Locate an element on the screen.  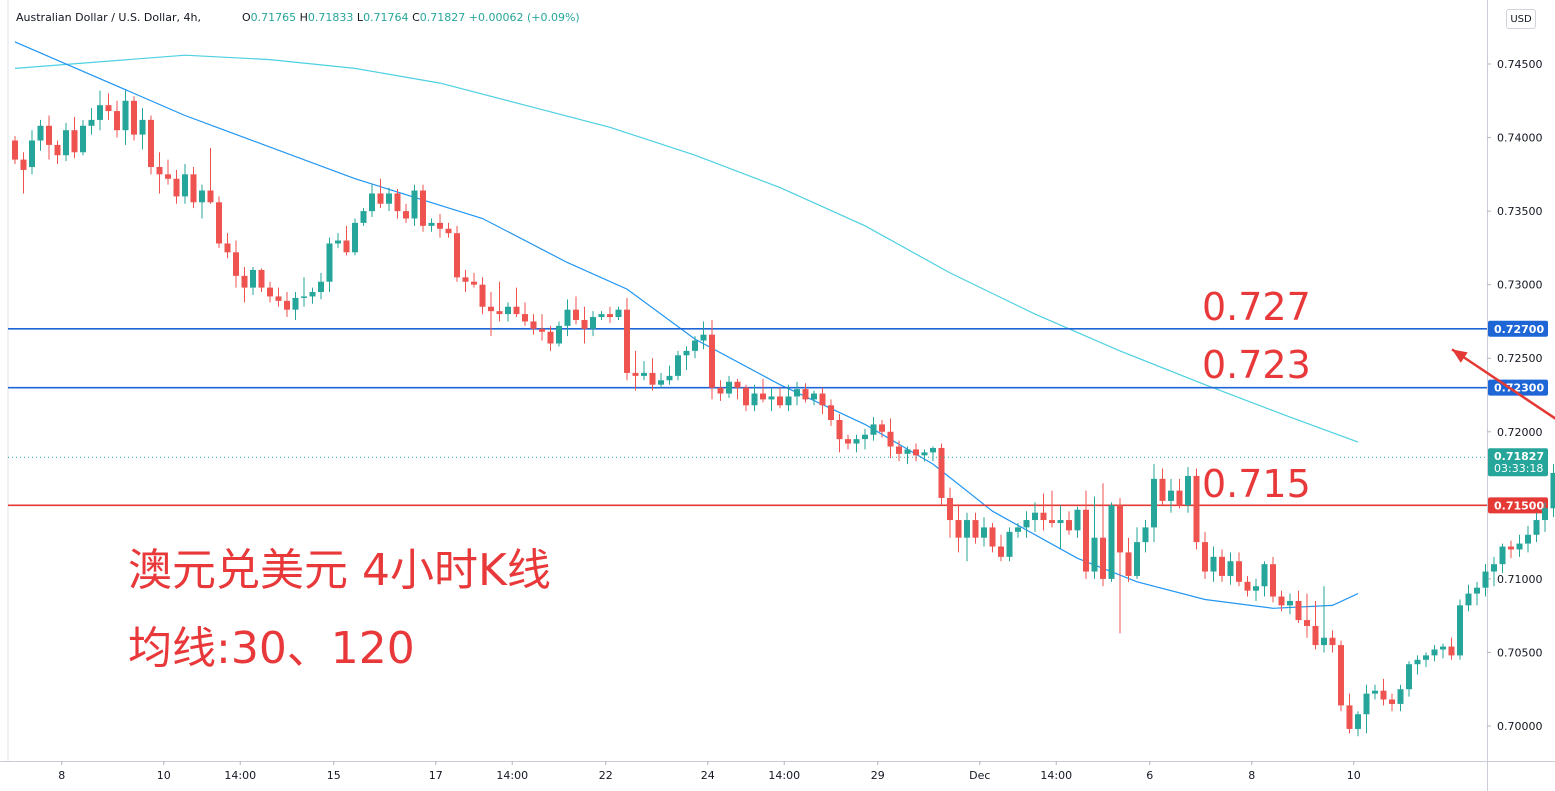
currency-button: USD is located at coordinates (1521, 19).